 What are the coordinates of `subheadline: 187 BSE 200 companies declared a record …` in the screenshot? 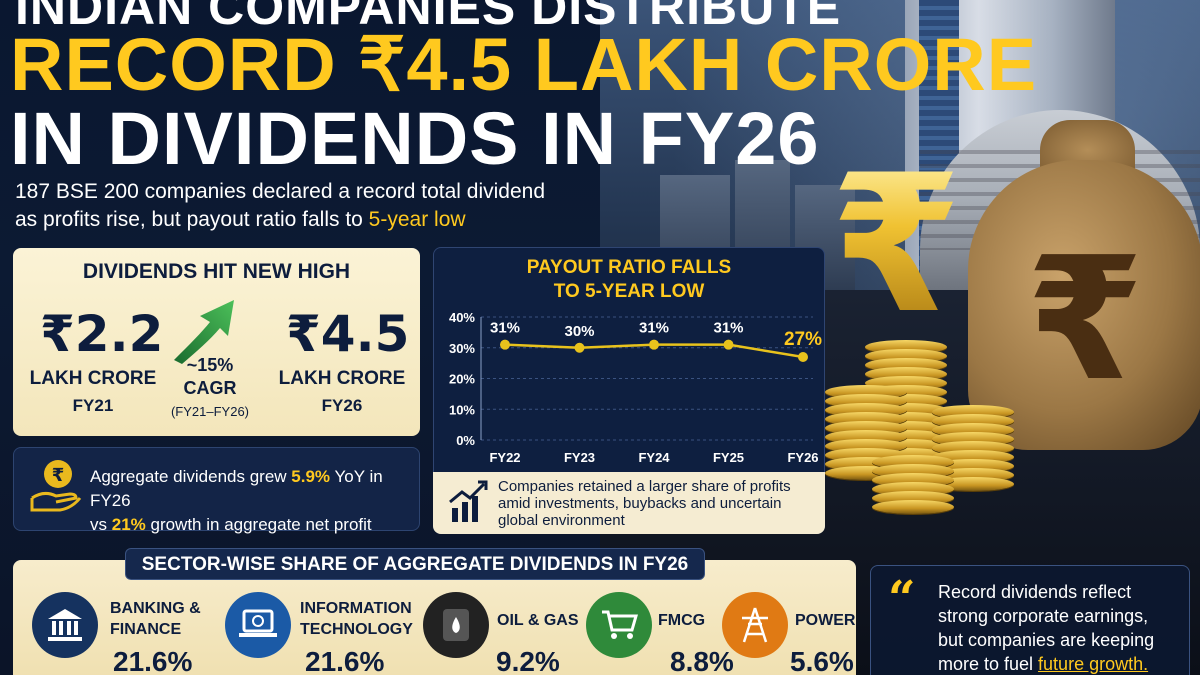 It's located at (325, 206).